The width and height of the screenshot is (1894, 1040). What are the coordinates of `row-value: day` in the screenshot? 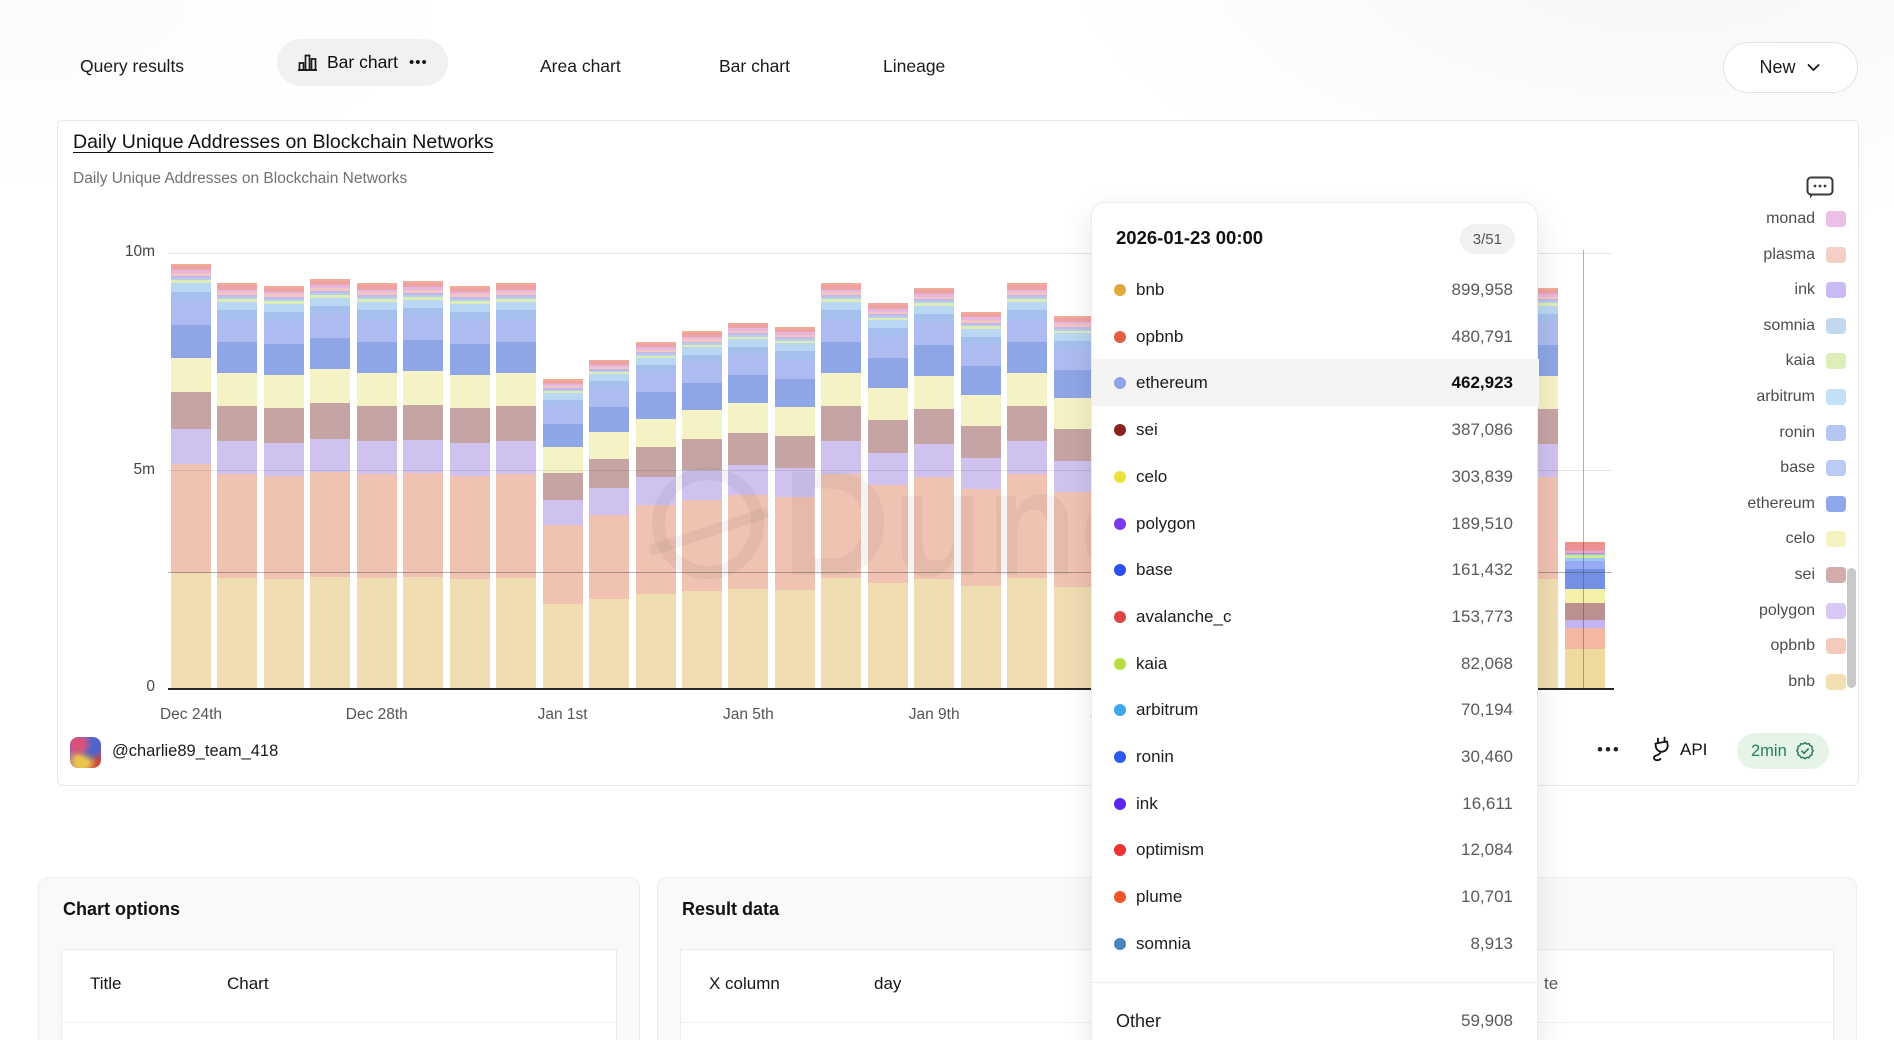 It's located at (888, 983).